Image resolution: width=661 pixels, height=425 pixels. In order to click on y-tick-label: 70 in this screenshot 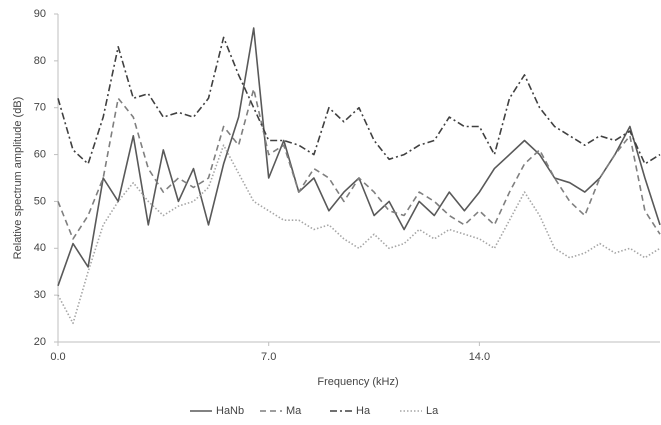, I will do `click(40, 108)`.